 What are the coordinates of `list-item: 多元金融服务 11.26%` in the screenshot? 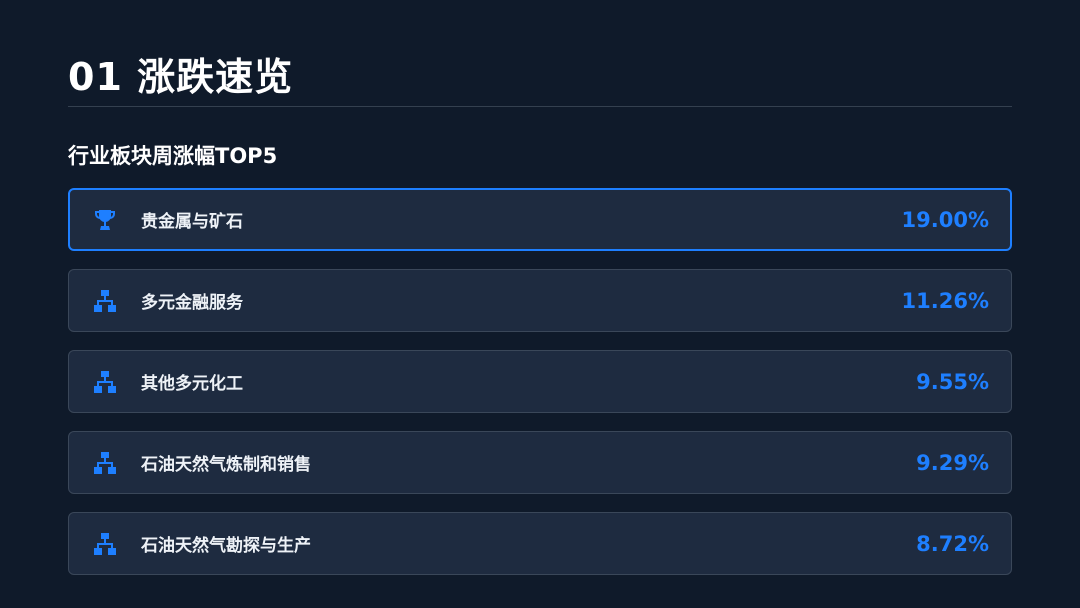 It's located at (540, 300).